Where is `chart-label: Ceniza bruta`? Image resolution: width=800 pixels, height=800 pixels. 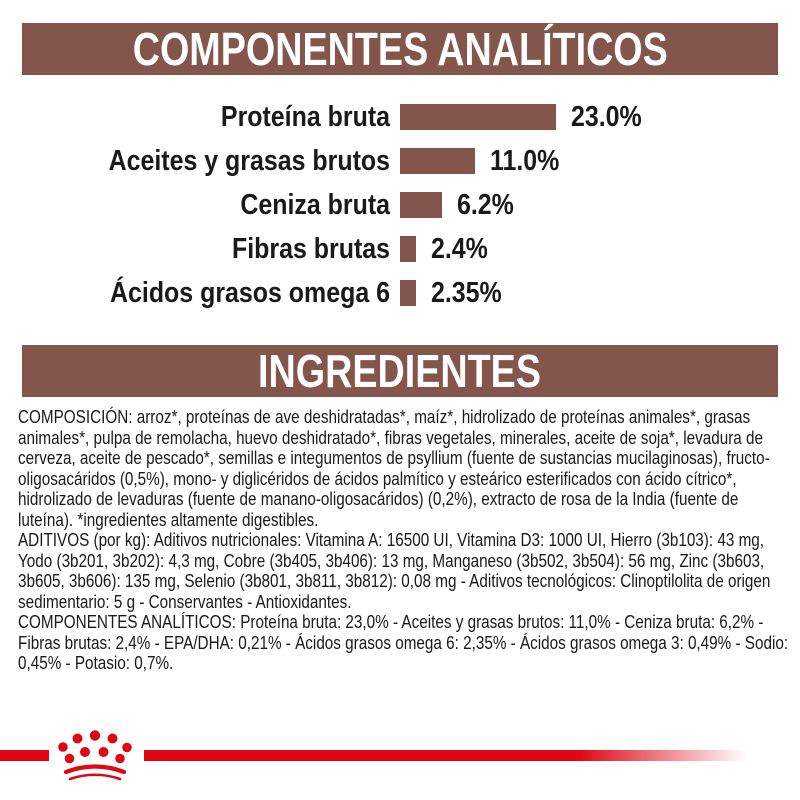 chart-label: Ceniza bruta is located at coordinates (315, 204).